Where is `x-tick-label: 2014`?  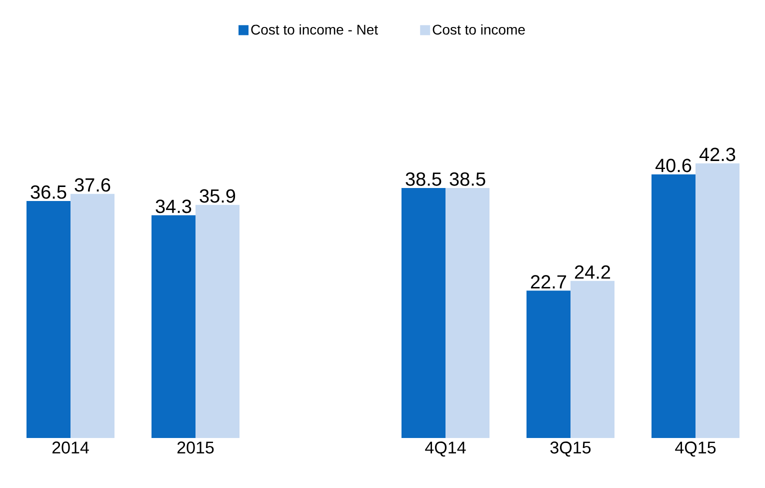
x-tick-label: 2014 is located at coordinates (70, 448).